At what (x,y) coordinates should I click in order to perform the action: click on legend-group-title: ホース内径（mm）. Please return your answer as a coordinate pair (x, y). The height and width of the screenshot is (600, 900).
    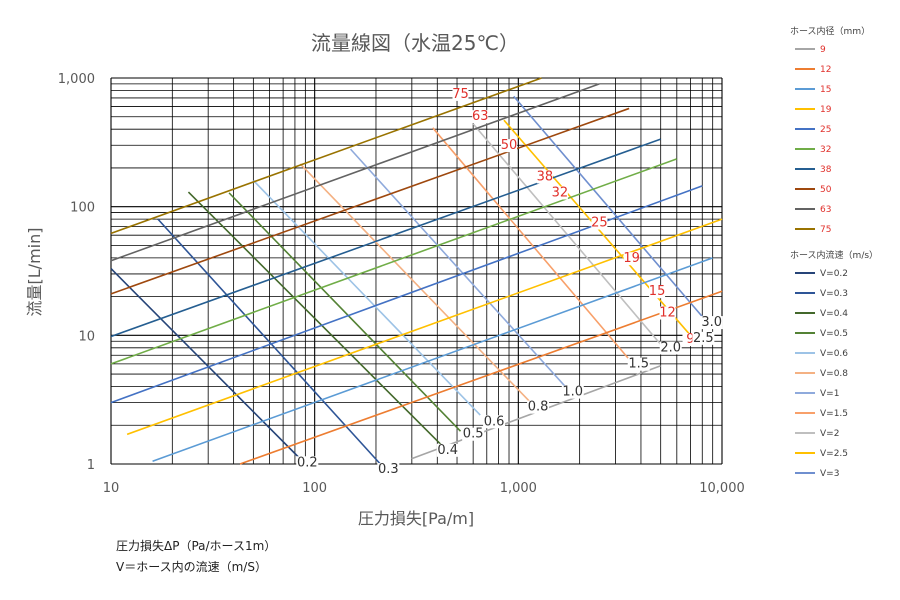
    Looking at the image, I should click on (830, 31).